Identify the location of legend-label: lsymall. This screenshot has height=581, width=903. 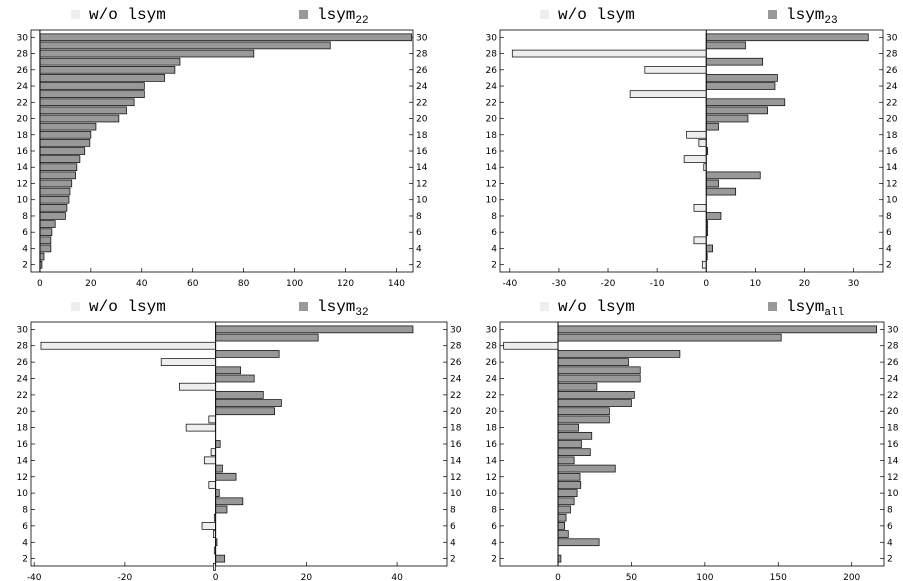
(815, 308).